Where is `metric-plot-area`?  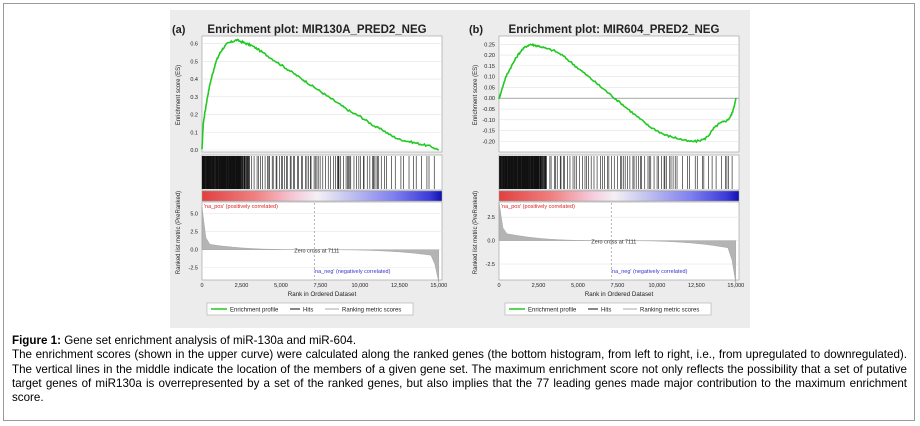
metric-plot-area is located at coordinates (322, 241).